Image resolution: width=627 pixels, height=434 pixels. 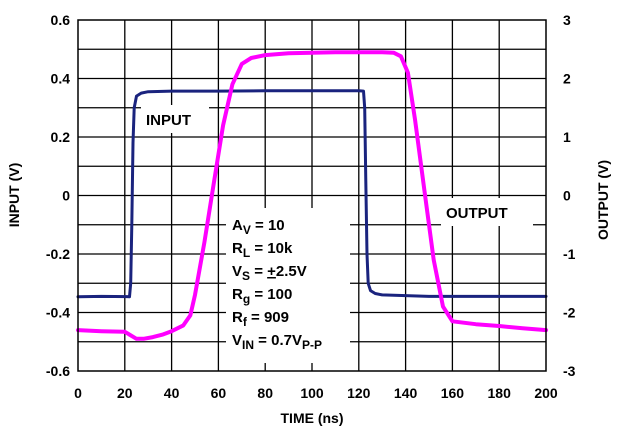 I want to click on y-right-tick-label: -1, so click(x=569, y=254).